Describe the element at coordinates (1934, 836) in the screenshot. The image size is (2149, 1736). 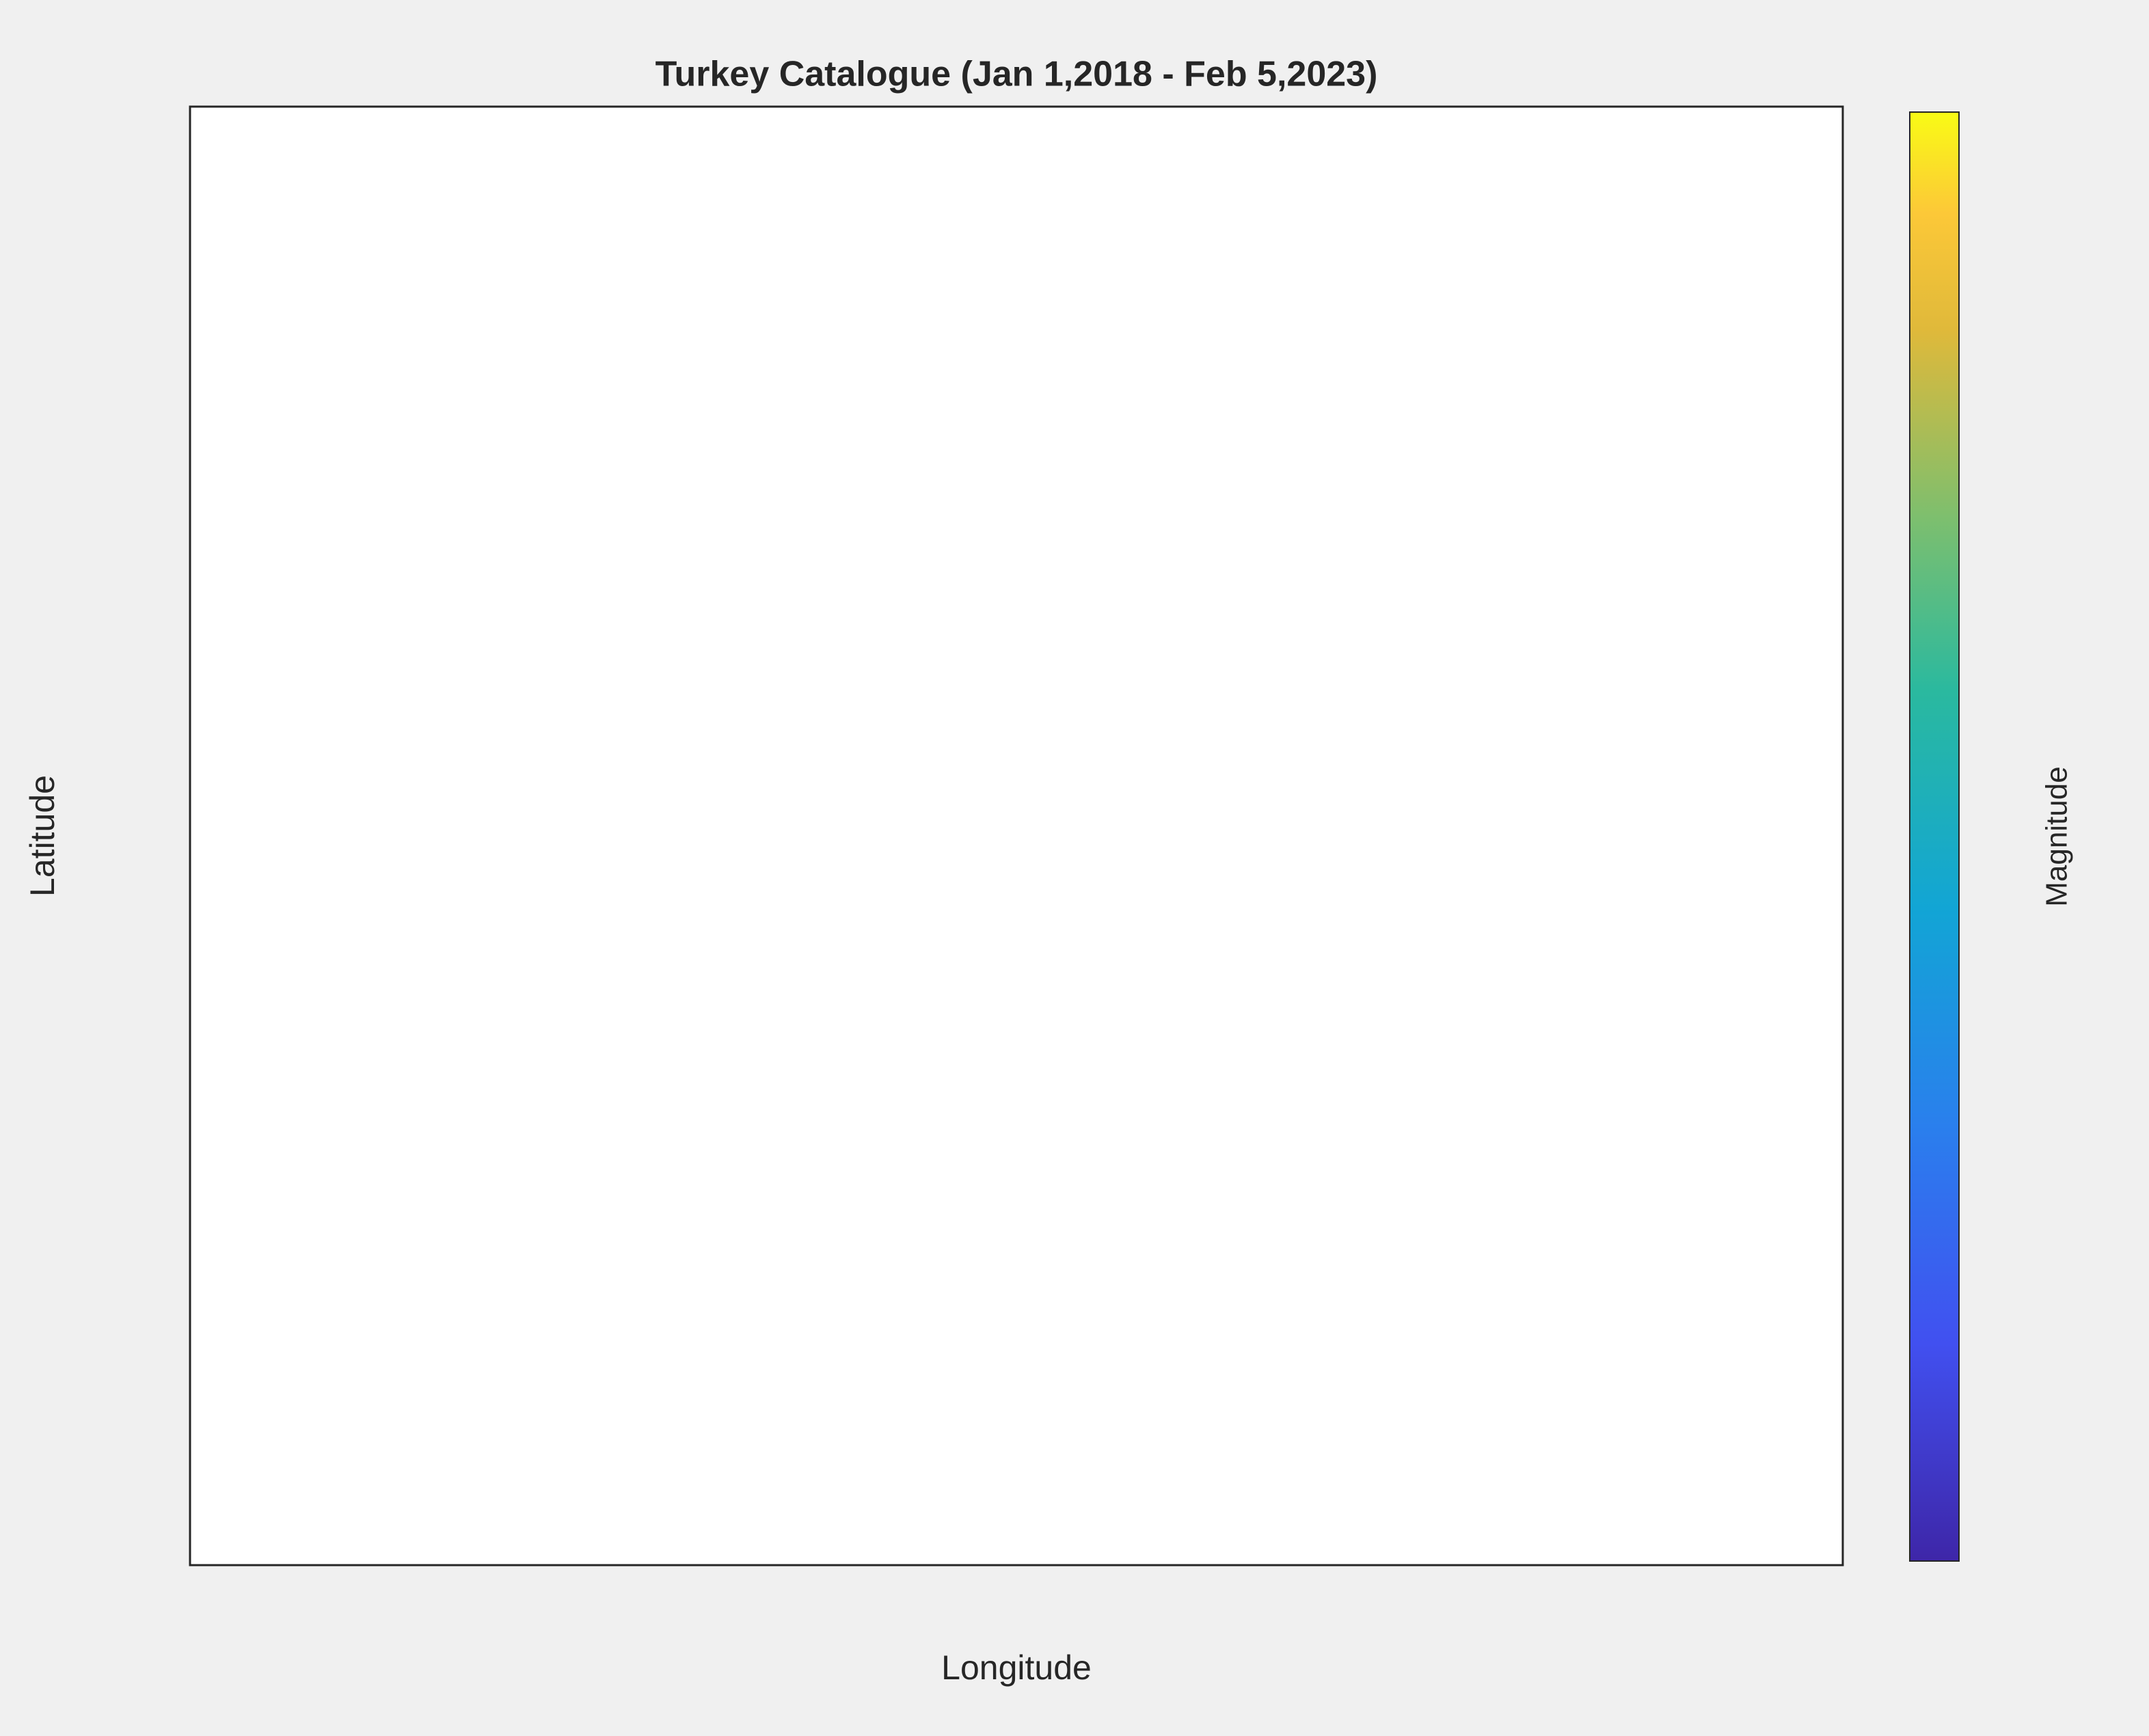
I see `colorbar` at that location.